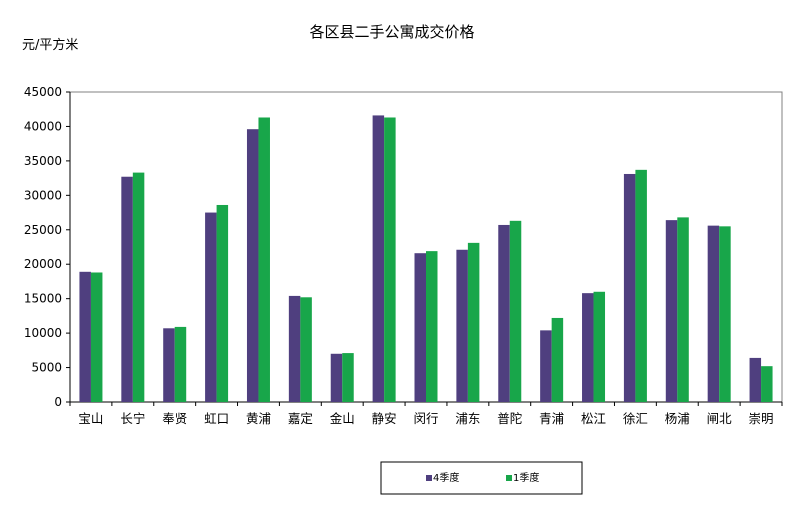 This screenshot has height=508, width=795. I want to click on y-tick-label: 10000, so click(43, 333).